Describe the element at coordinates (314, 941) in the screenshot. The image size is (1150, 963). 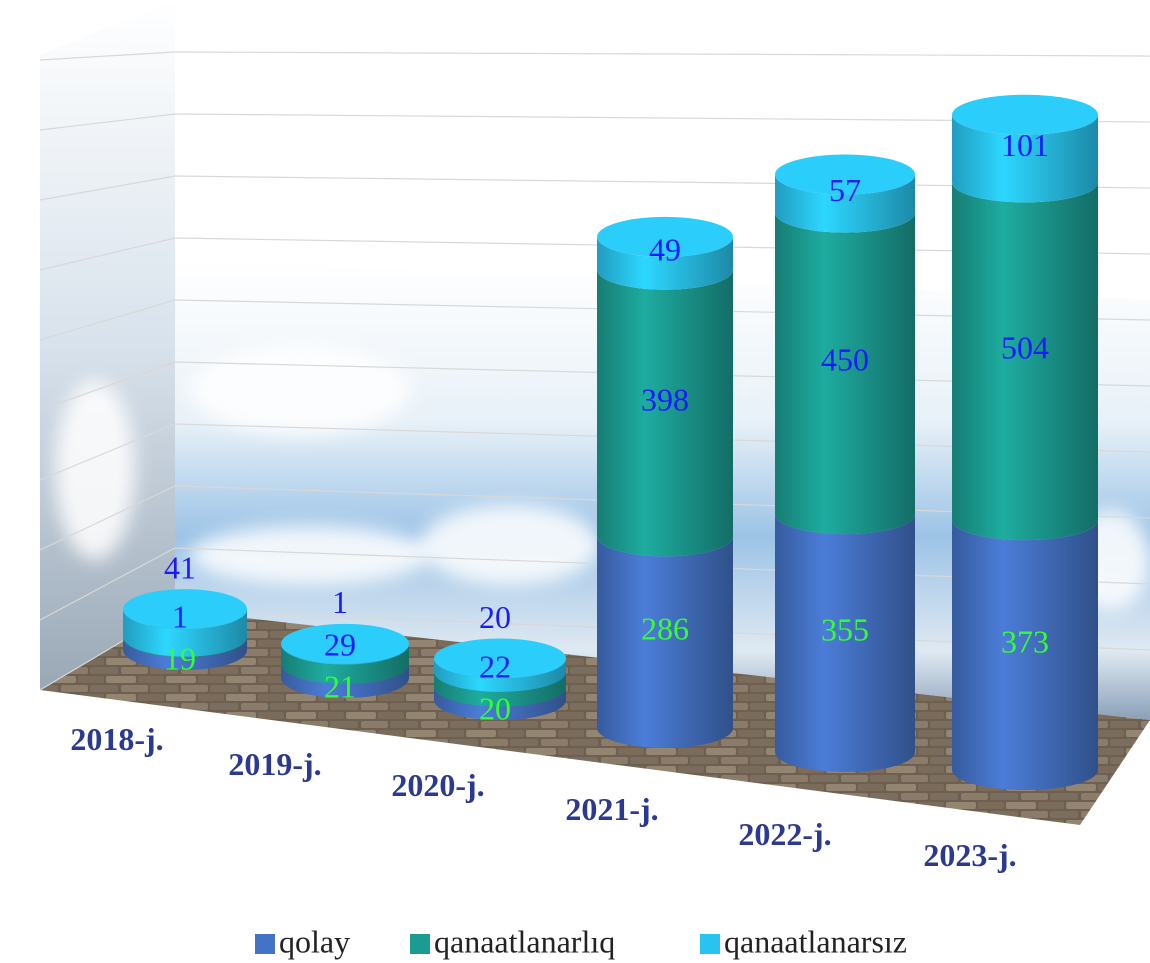
I see `legend-label: qolay` at that location.